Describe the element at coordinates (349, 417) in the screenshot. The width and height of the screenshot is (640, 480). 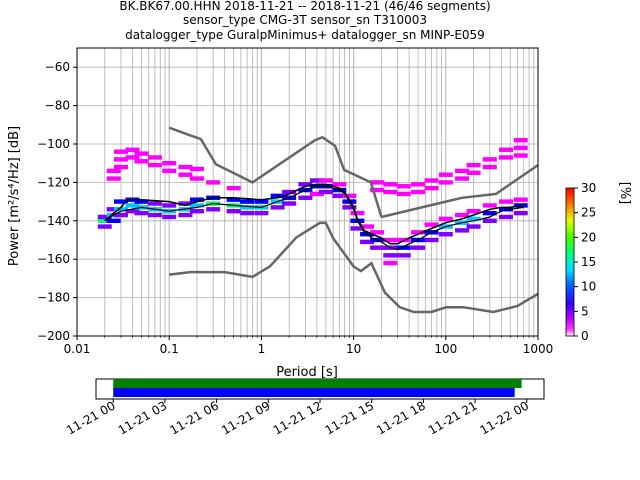
I see `timeline-tick-label: 11-21 15` at that location.